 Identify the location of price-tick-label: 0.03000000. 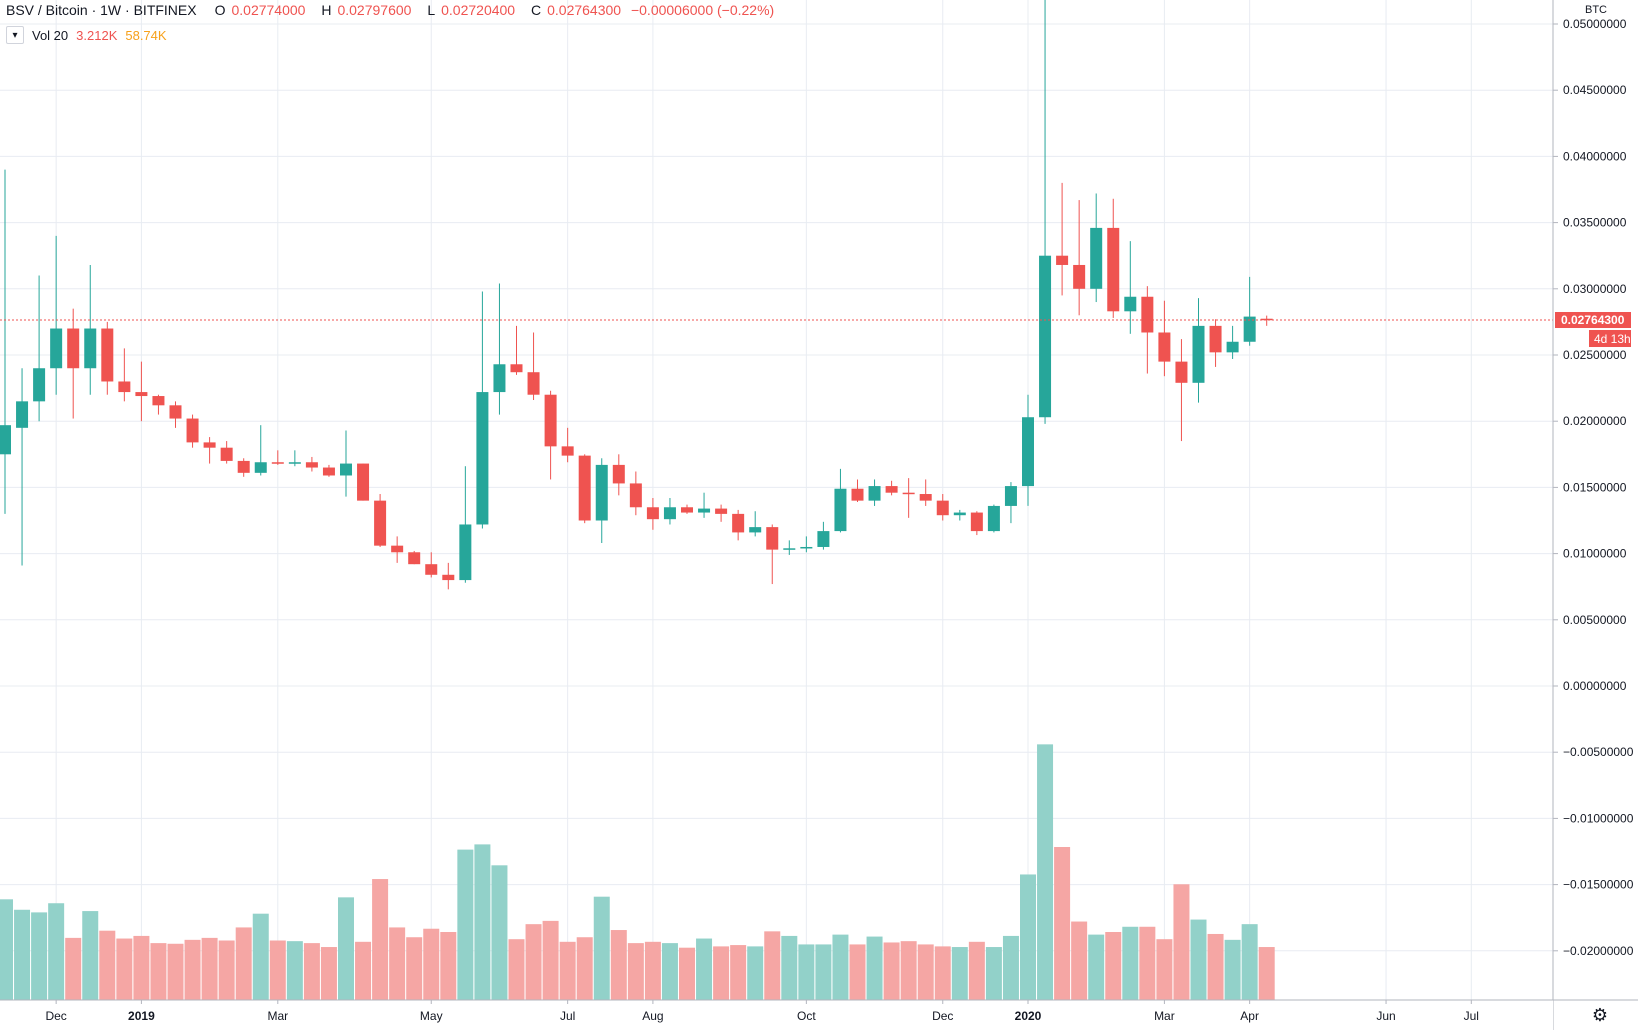
(1595, 289).